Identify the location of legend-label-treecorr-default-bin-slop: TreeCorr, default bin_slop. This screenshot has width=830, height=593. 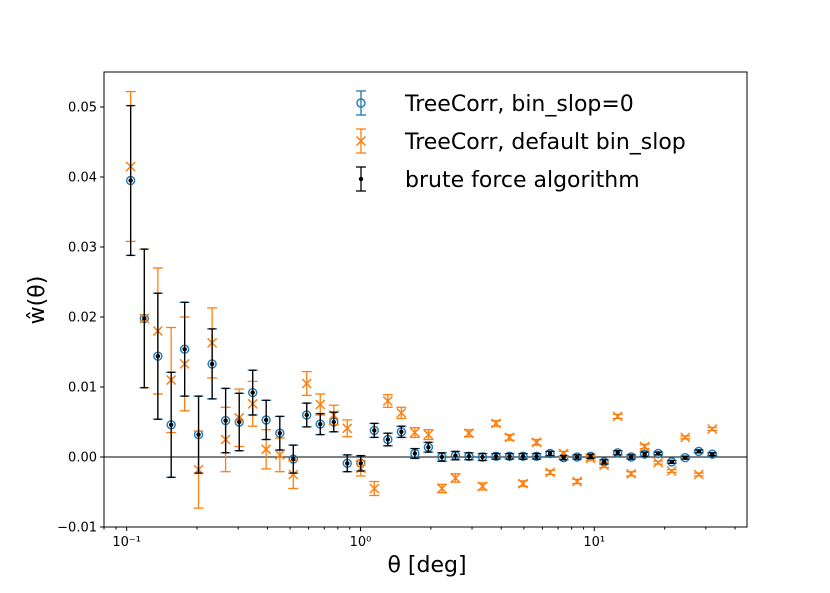
(545, 142).